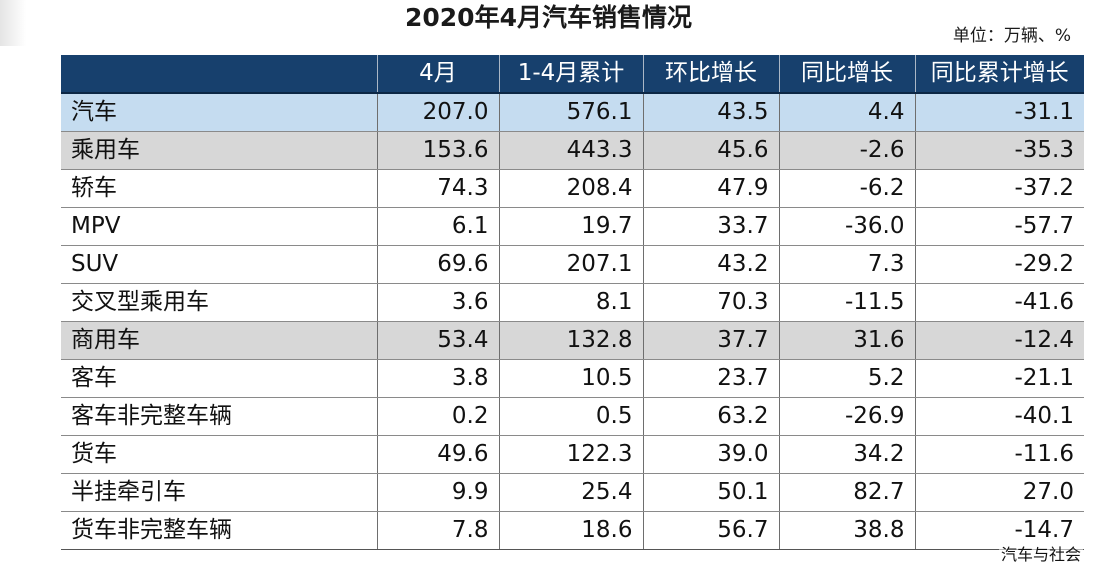  Describe the element at coordinates (846, 74) in the screenshot. I see `column-header: 同比增长` at that location.